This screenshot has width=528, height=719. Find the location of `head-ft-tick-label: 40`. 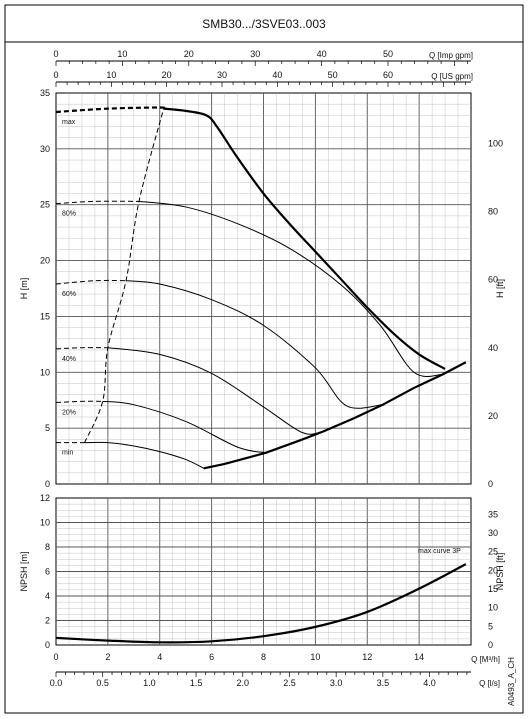

head-ft-tick-label: 40 is located at coordinates (493, 348).